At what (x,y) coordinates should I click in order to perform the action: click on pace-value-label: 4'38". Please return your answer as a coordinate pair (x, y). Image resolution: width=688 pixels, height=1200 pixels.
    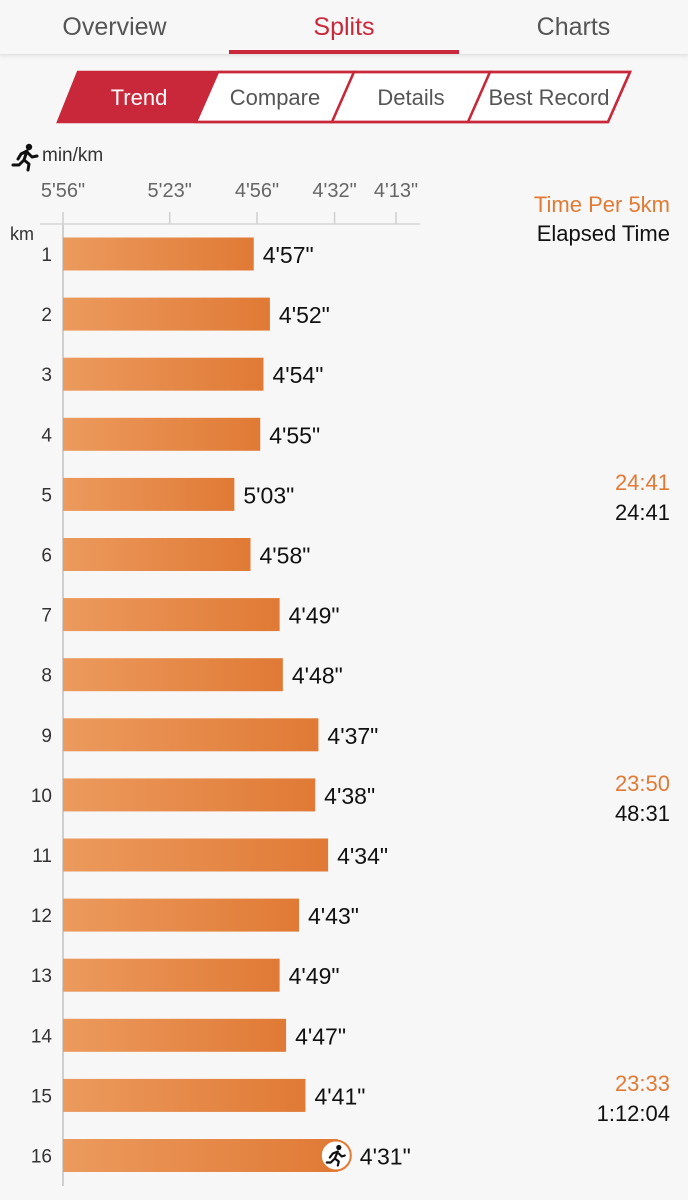
    Looking at the image, I should click on (349, 796).